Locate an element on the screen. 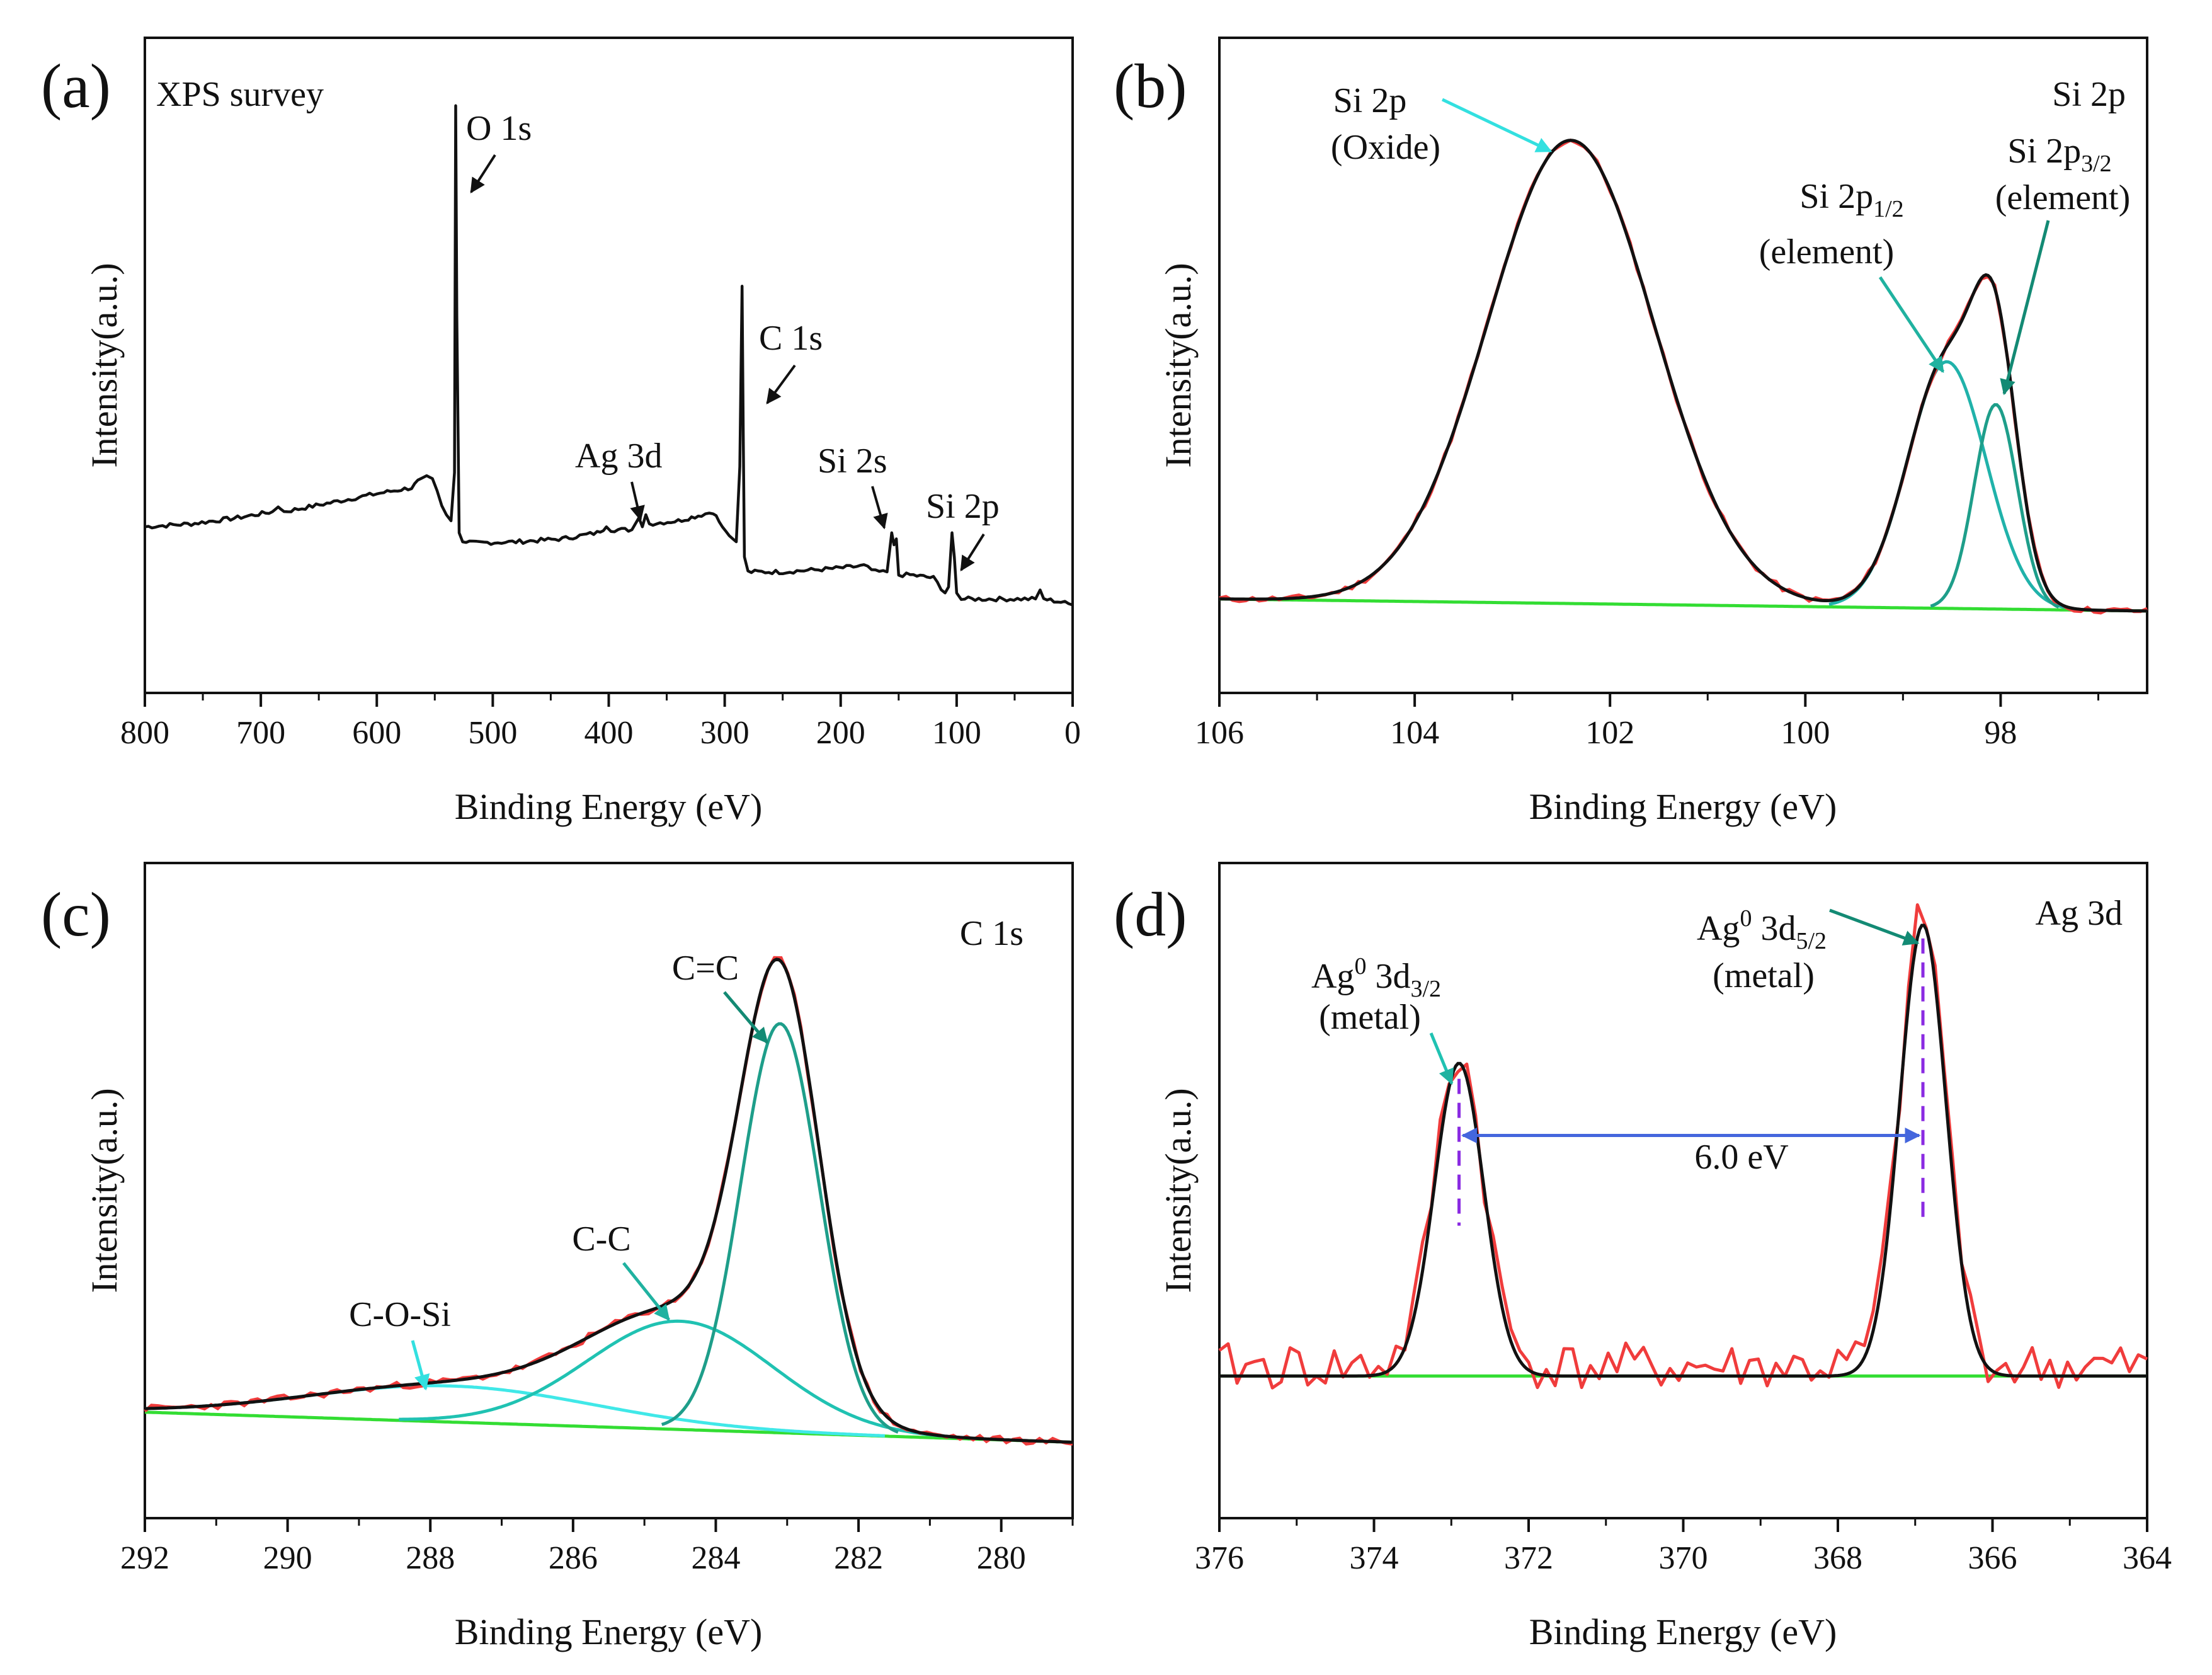 The width and height of the screenshot is (2212, 1675). panel-d-sublabel-3d32: (metal) is located at coordinates (1370, 1017).